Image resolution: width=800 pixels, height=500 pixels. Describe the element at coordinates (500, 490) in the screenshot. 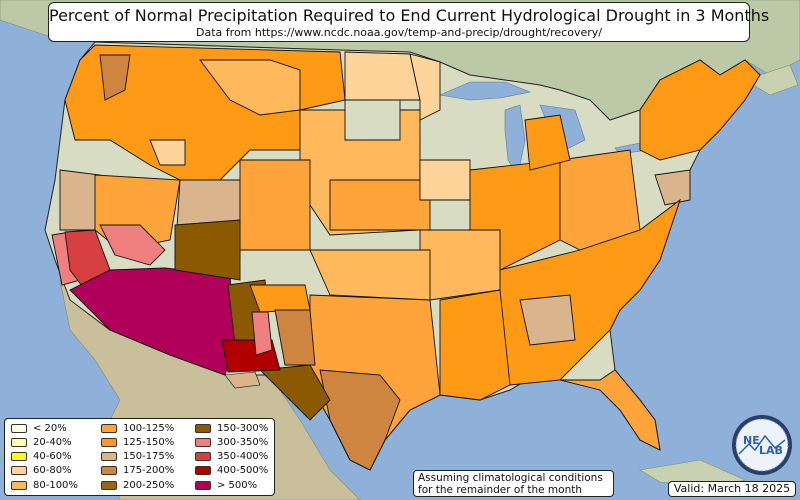

I see `note-line-2: for the remainder of the month` at that location.